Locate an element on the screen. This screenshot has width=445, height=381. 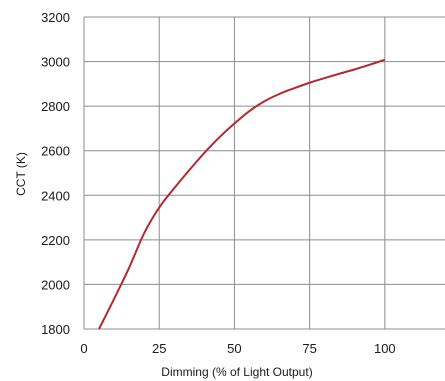
y-tick-label: 2800 is located at coordinates (55, 106).